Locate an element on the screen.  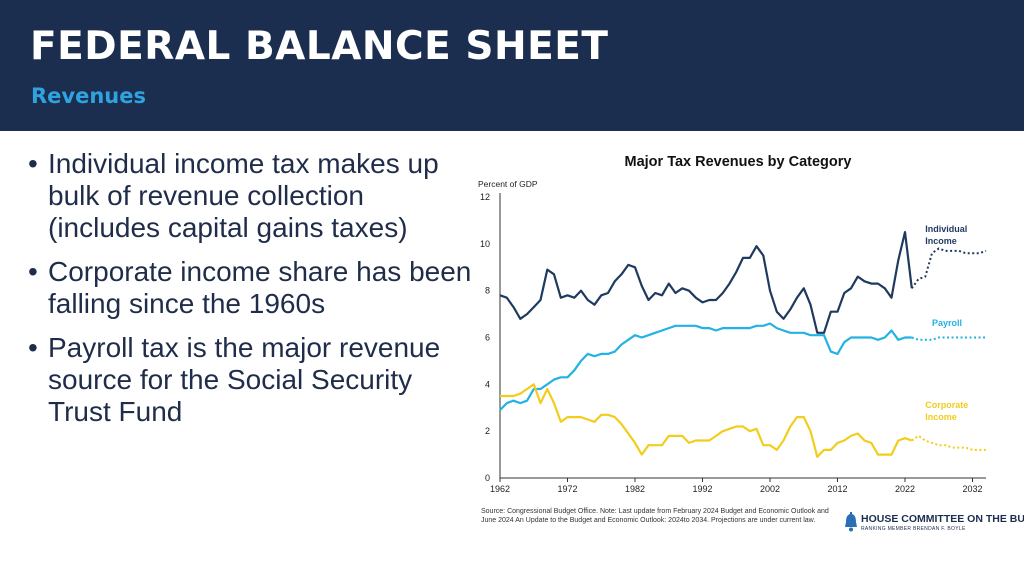
individual-income-series-line is located at coordinates (706, 282).